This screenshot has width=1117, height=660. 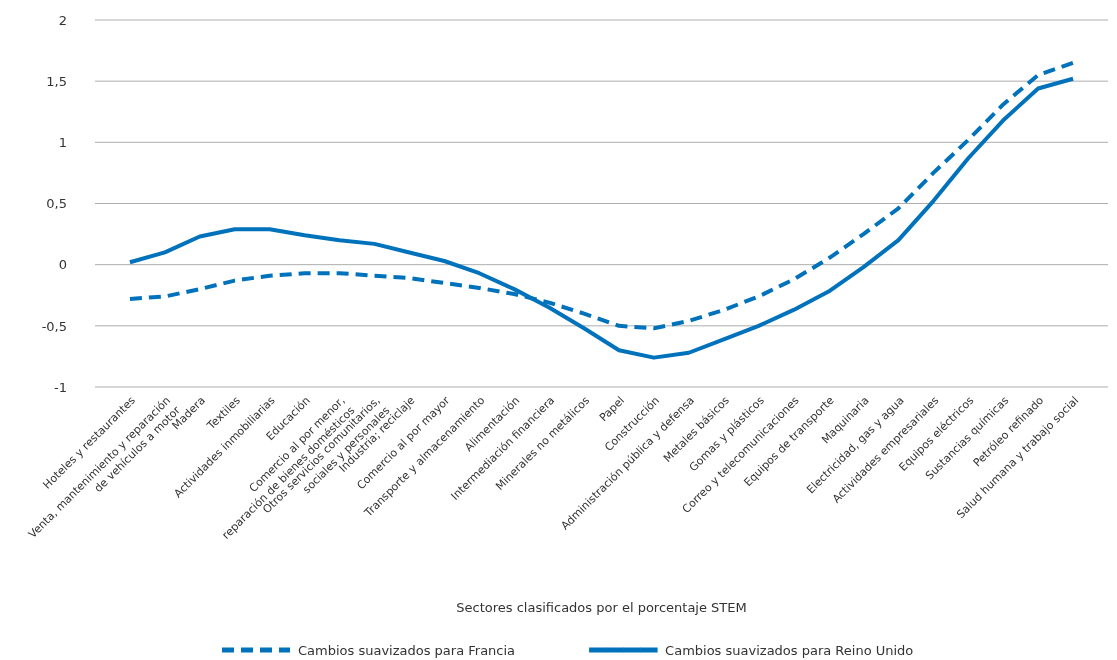 What do you see at coordinates (407, 650) in the screenshot?
I see `legend-label: Cambios suavizados para Francia` at bounding box center [407, 650].